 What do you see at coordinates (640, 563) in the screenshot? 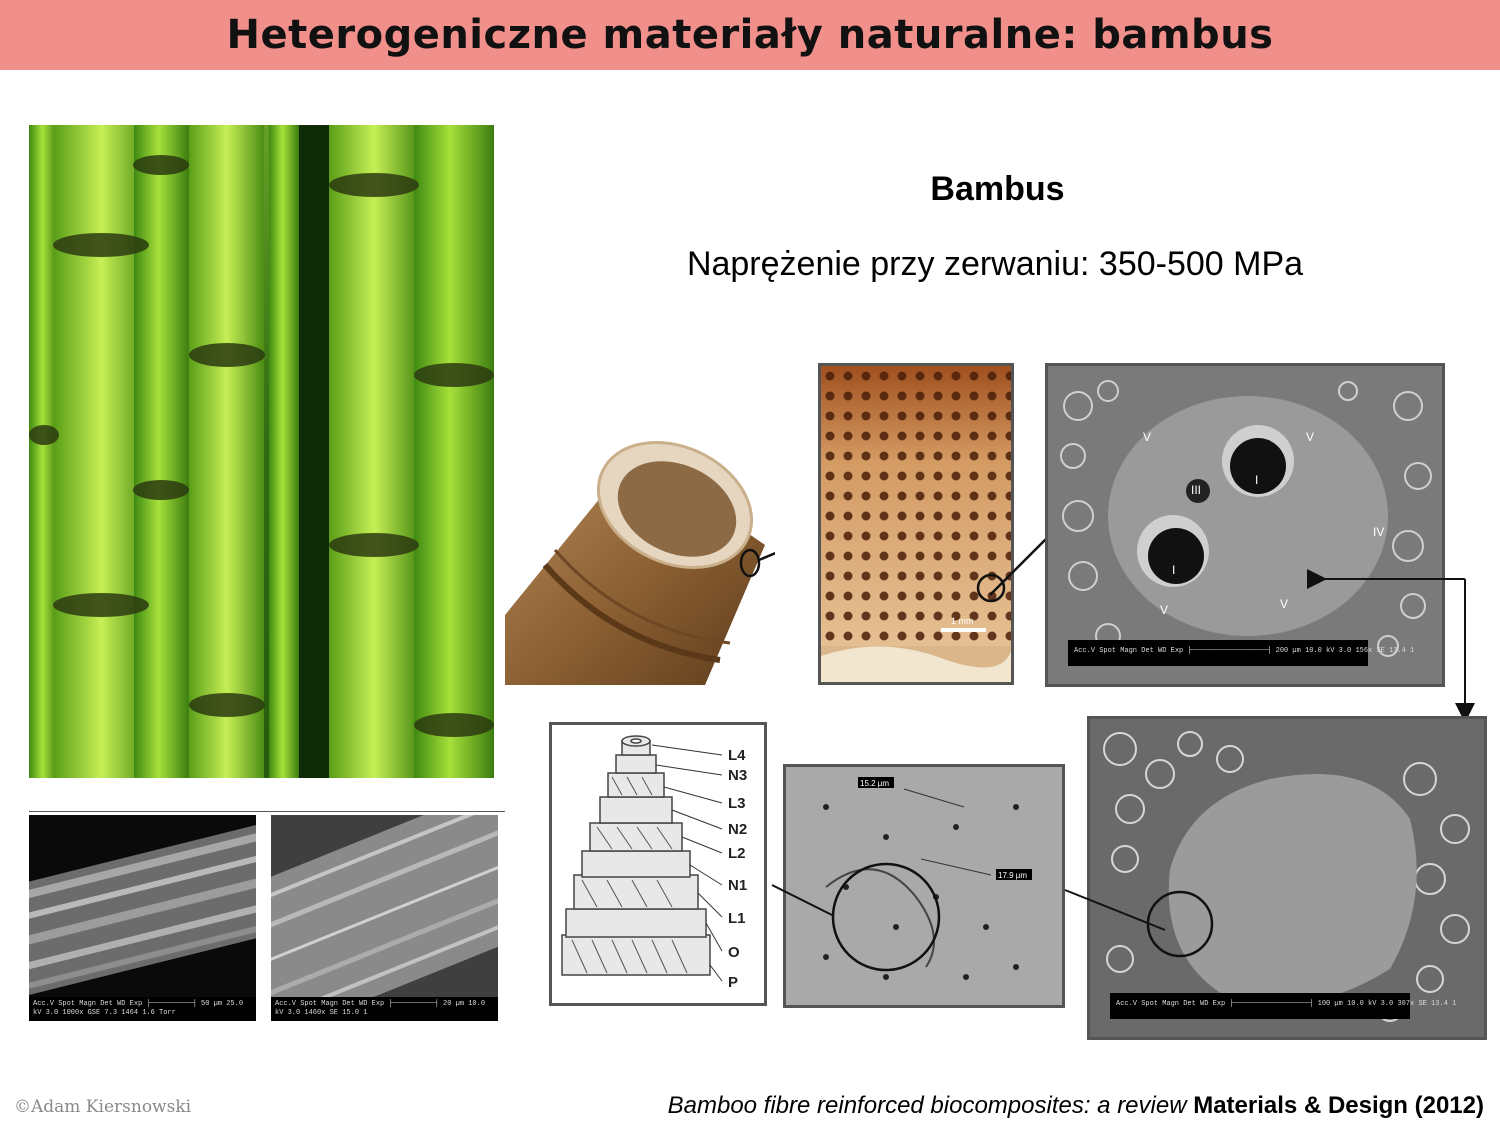
I see `bamboo-culm-illustration` at bounding box center [640, 563].